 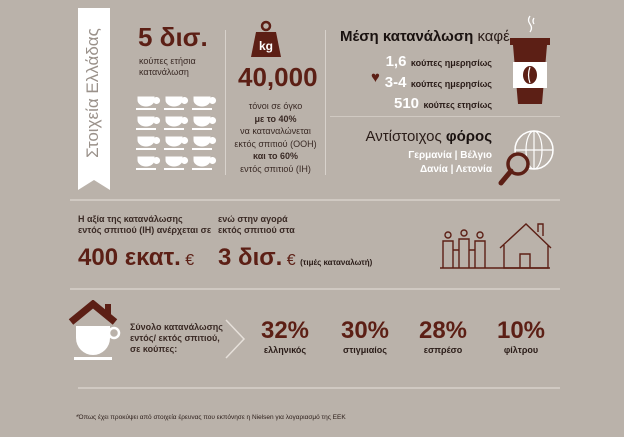 I want to click on cups-label-2: κατανάλωση, so click(x=164, y=72).